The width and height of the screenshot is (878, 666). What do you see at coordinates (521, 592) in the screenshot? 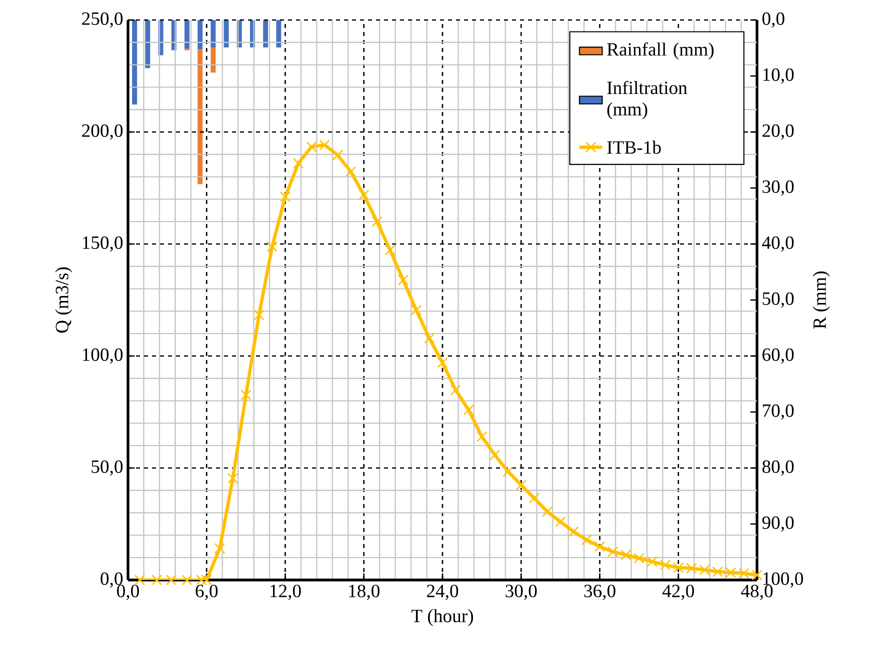
I see `x-tick-label: 30,0` at bounding box center [521, 592].